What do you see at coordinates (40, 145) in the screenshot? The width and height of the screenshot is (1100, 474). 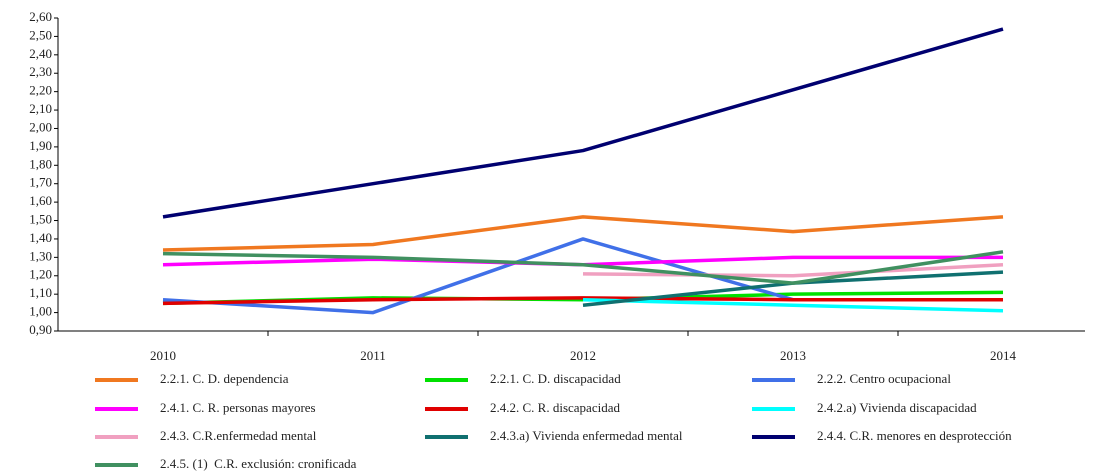 I see `y-tick-label: 1,90` at bounding box center [40, 145].